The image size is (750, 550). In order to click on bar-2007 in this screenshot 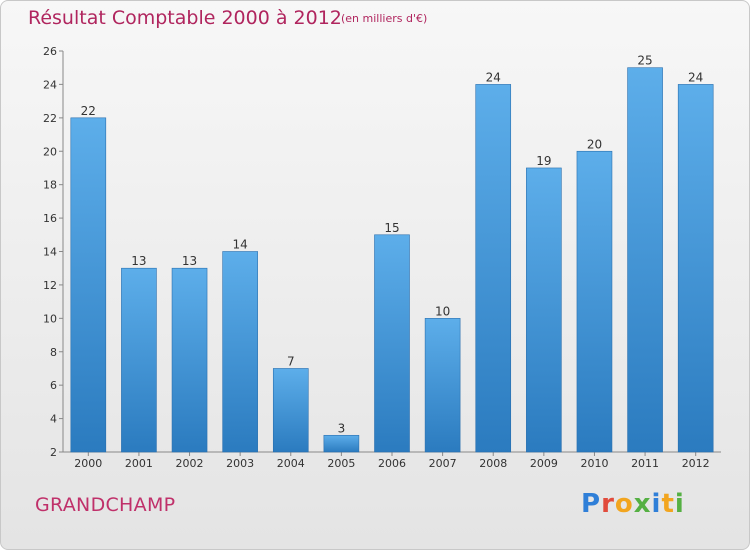, I will do `click(442, 385)`.